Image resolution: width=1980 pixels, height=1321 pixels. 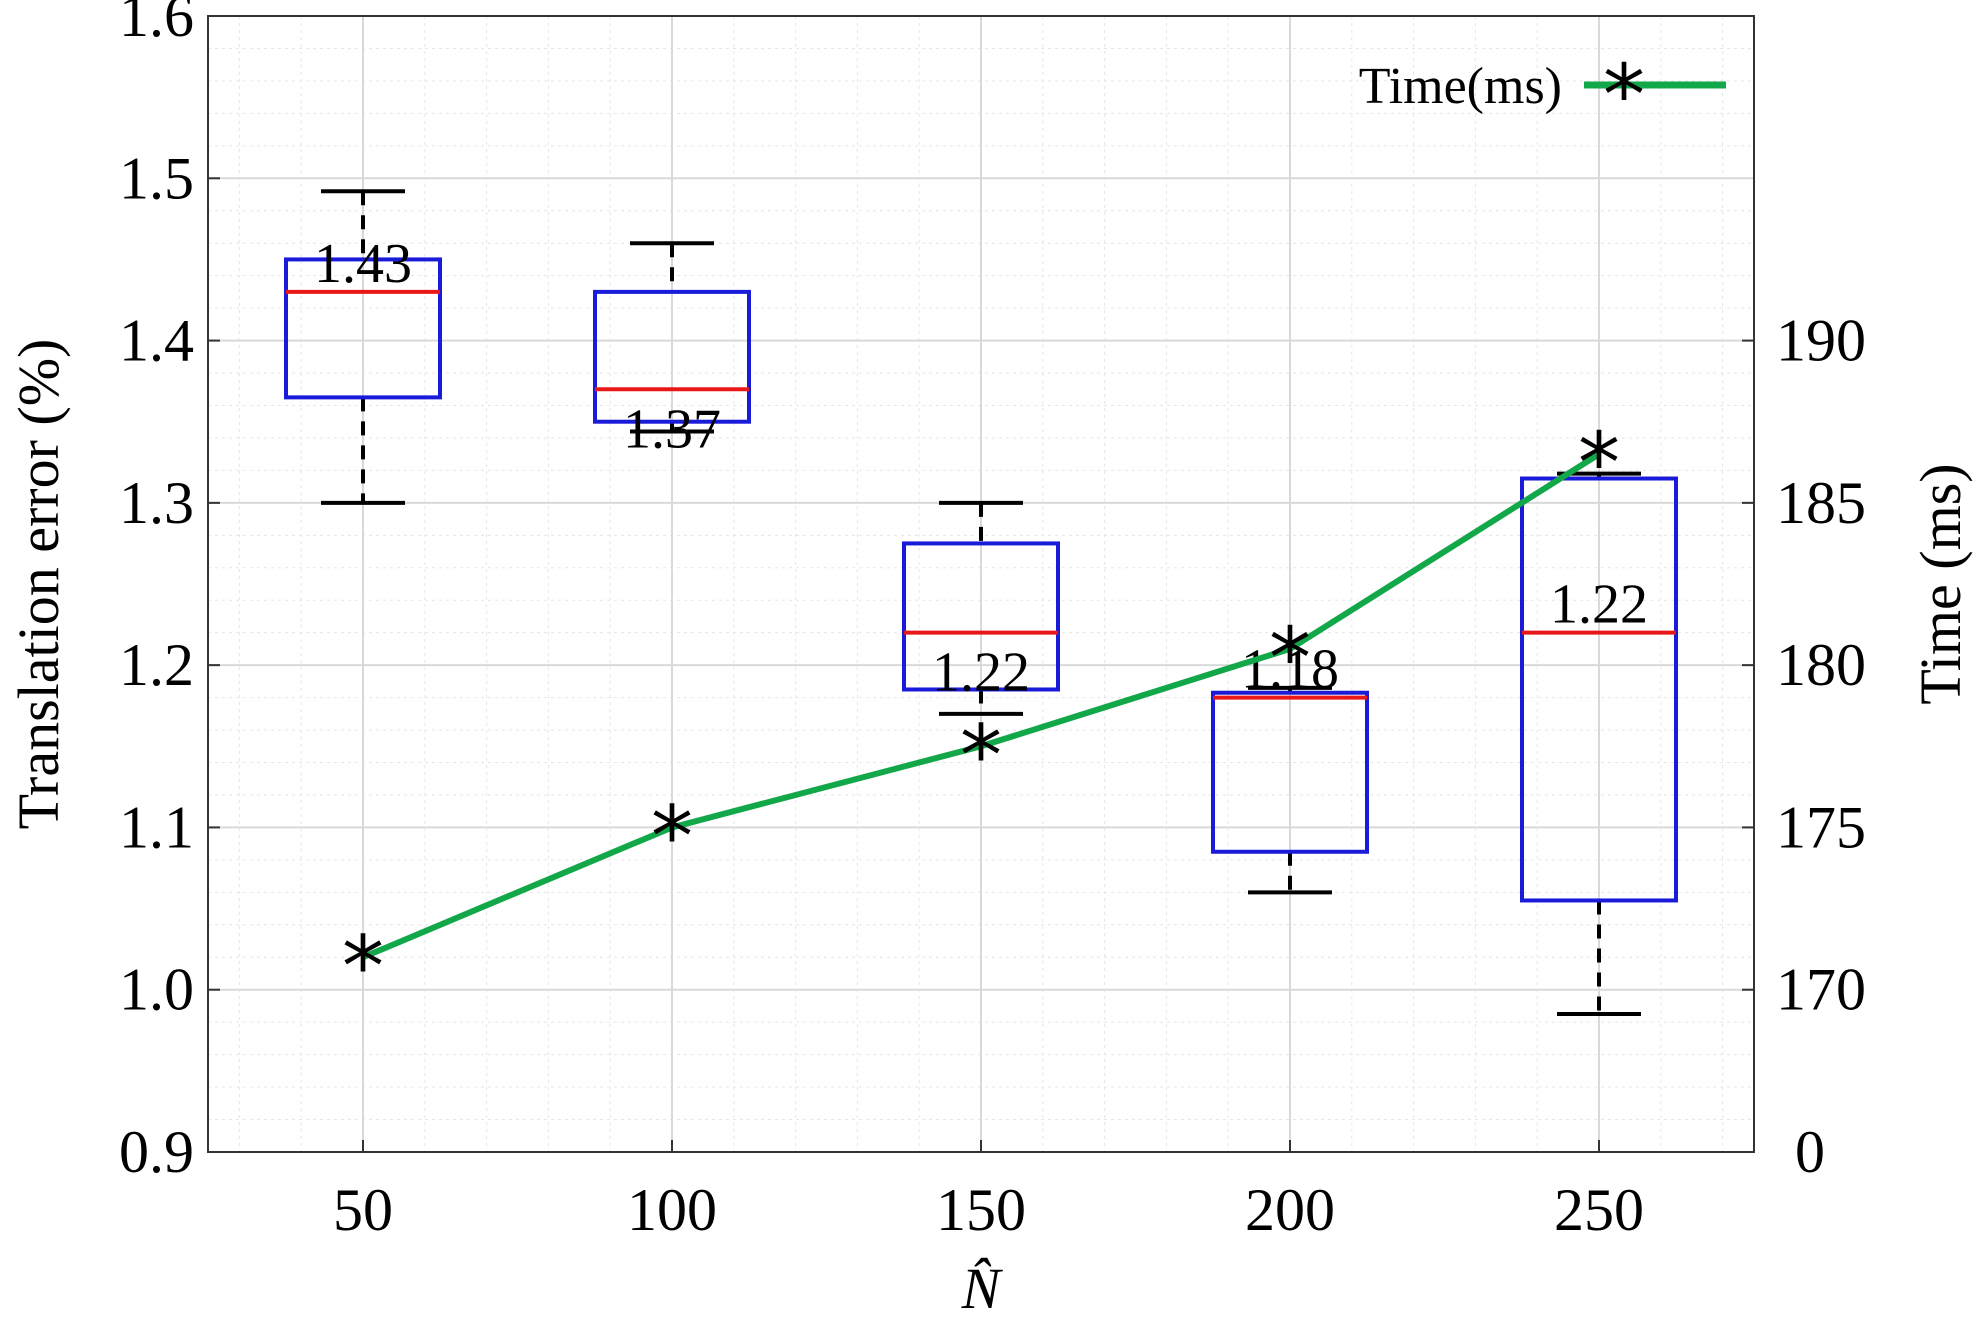 What do you see at coordinates (981, 1210) in the screenshot?
I see `x-tick-label: 150` at bounding box center [981, 1210].